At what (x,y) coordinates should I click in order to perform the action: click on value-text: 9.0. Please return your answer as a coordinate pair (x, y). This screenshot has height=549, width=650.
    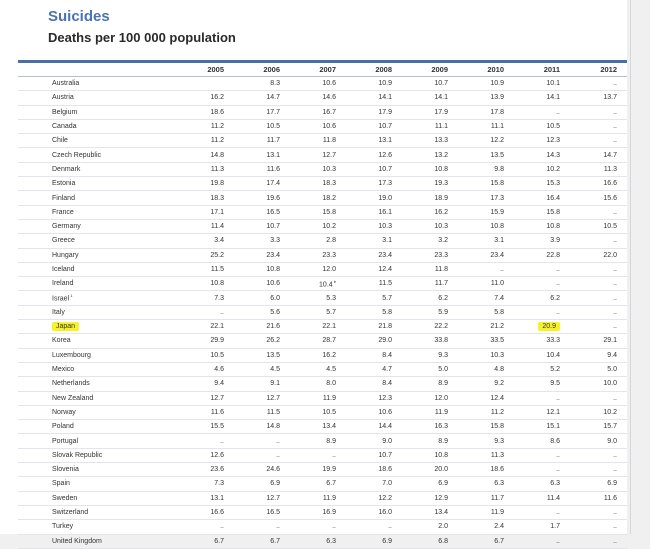
    Looking at the image, I should click on (612, 441).